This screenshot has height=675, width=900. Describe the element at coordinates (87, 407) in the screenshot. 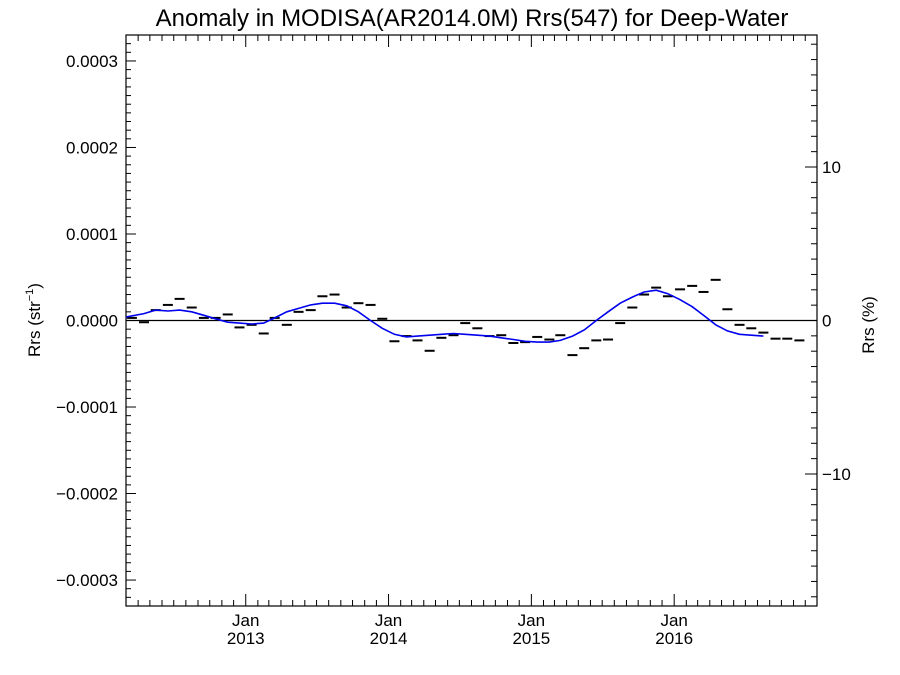

I see `y-tick-label: −0.0001` at that location.